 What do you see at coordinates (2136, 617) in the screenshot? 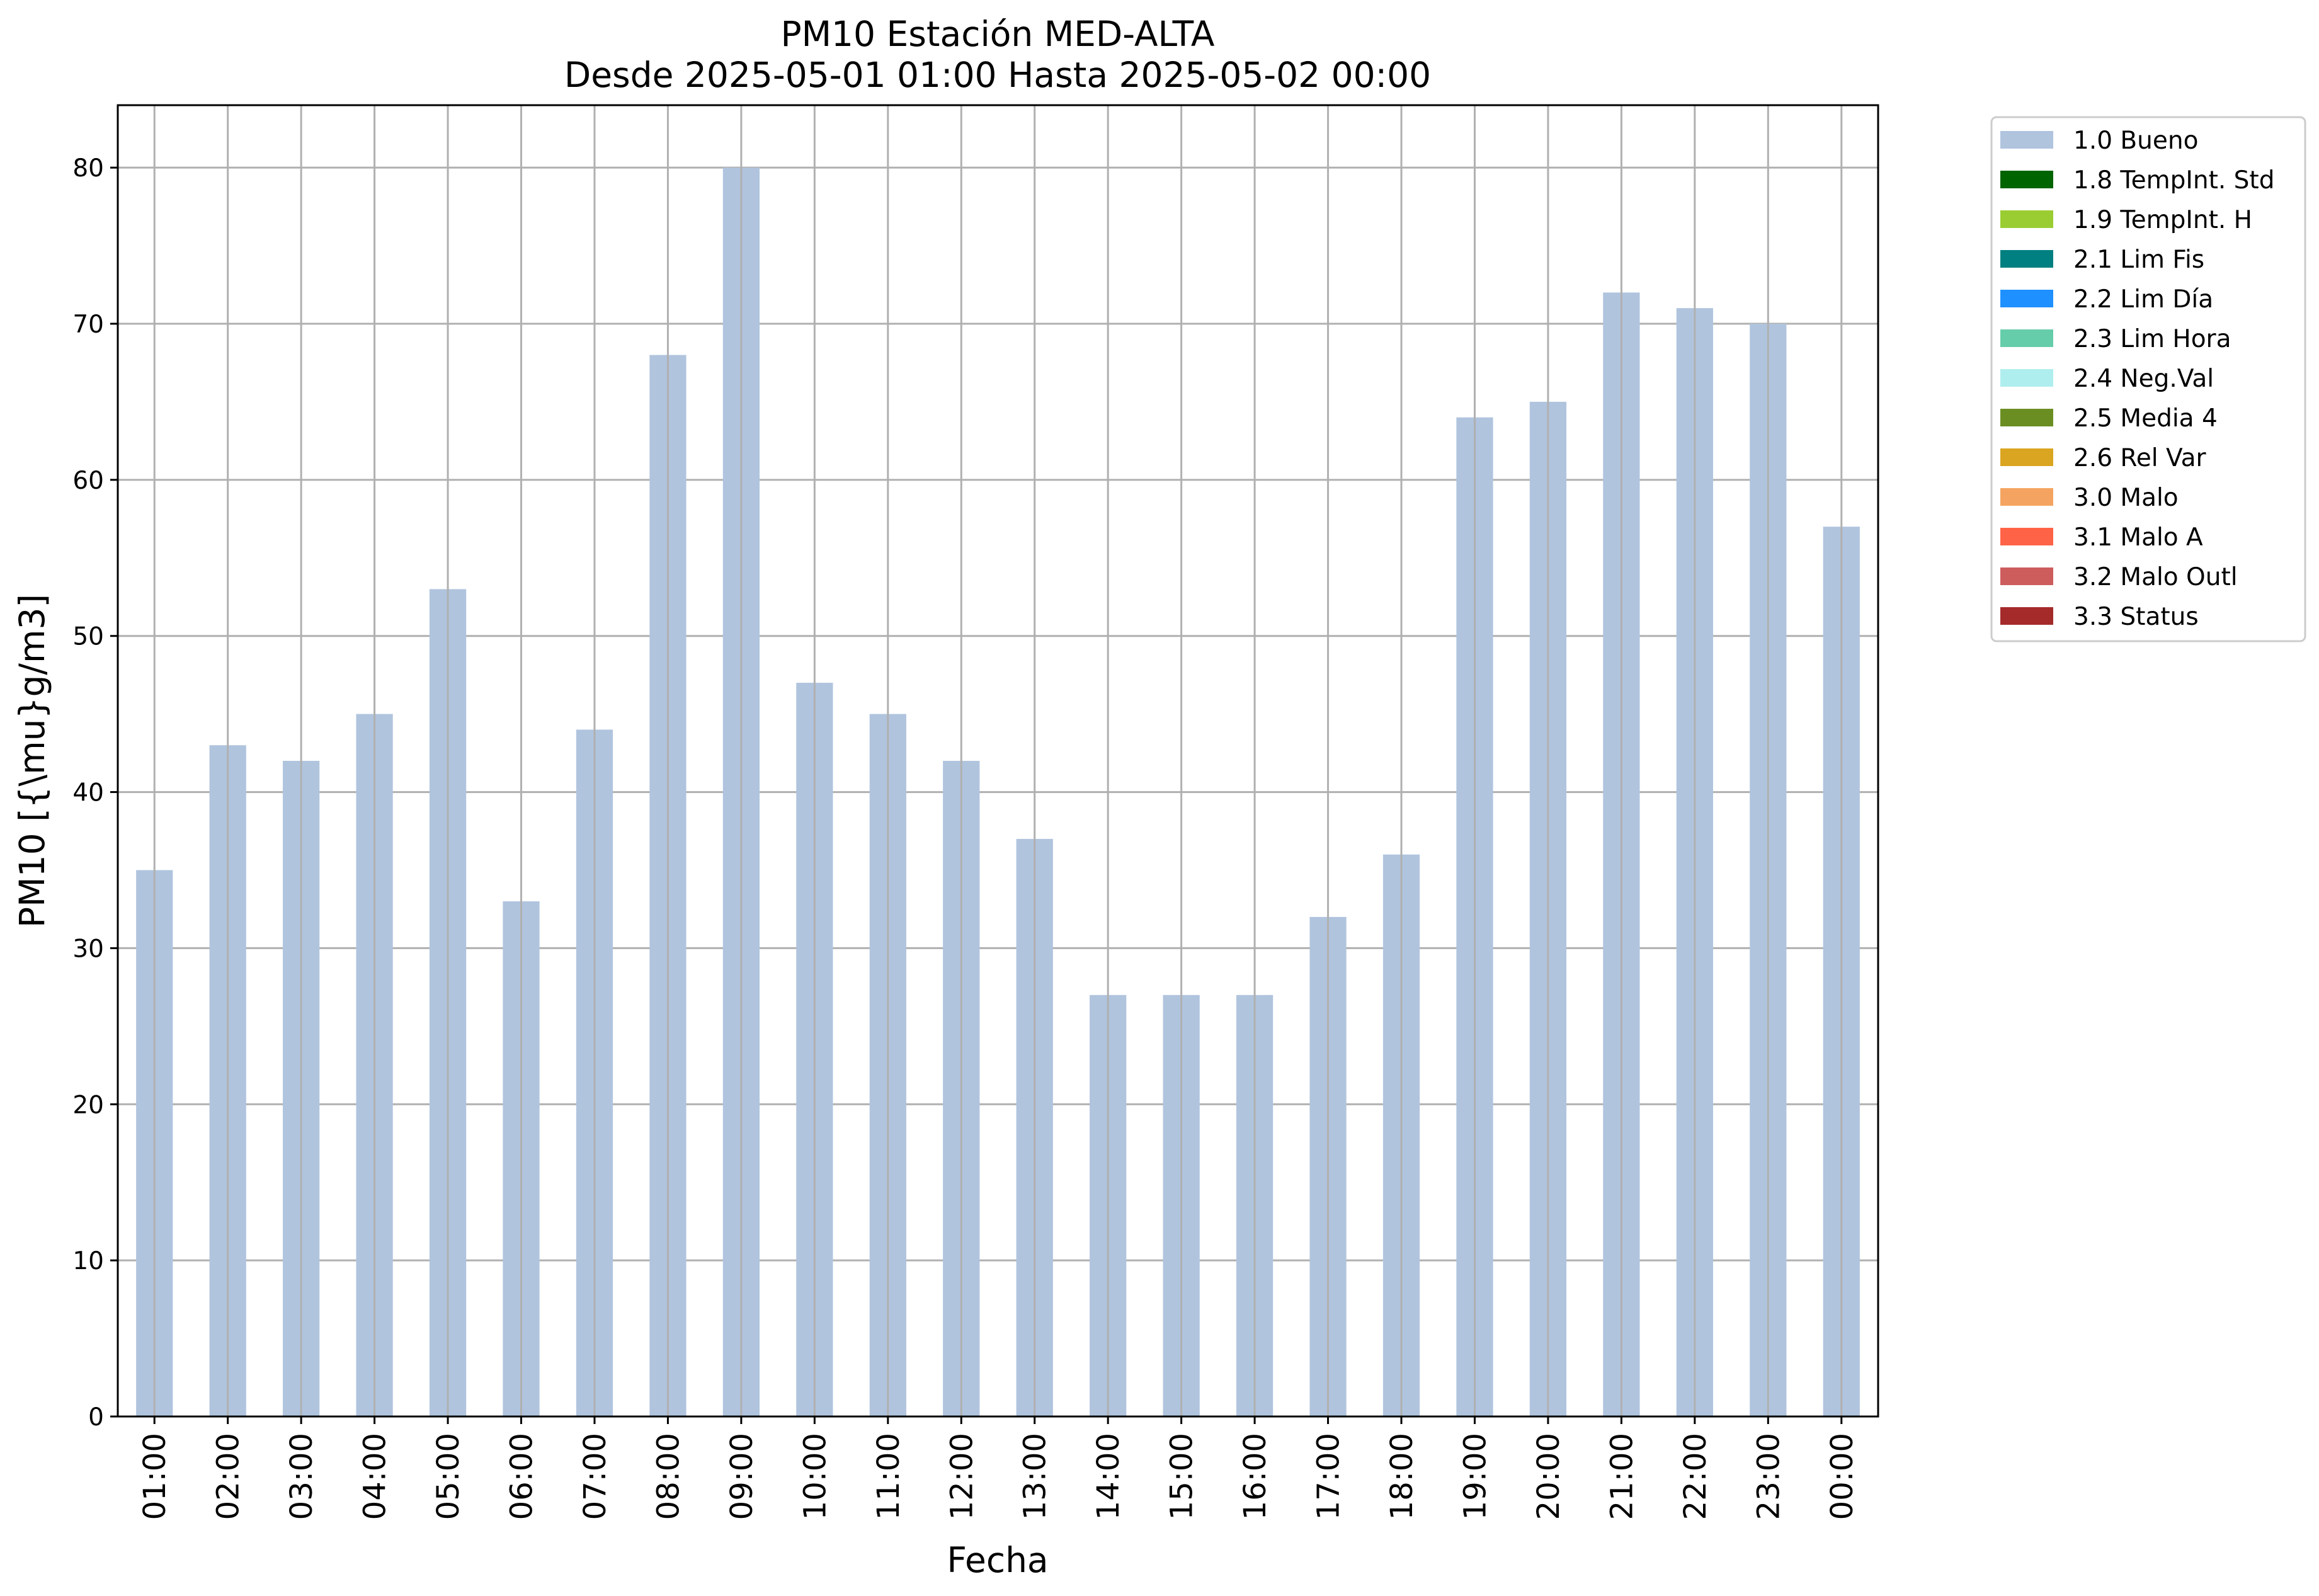
I see `legend-label: 3.3 Status` at bounding box center [2136, 617].